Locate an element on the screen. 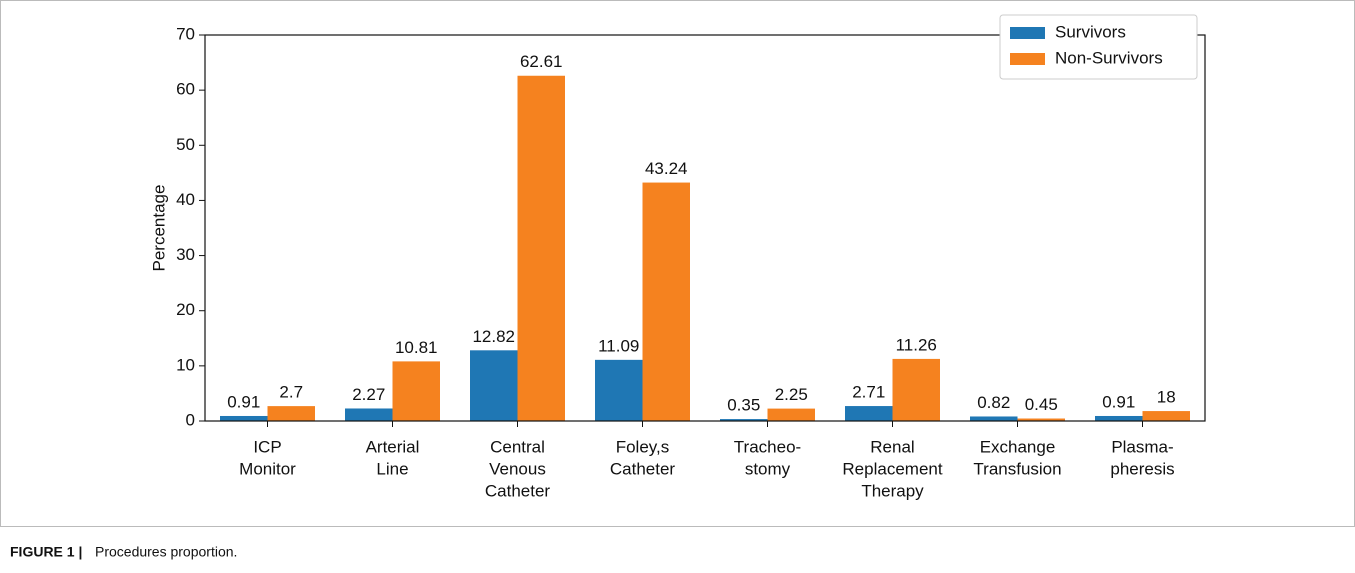 This screenshot has height=573, width=1355. y-tick-label: 30 is located at coordinates (185, 254).